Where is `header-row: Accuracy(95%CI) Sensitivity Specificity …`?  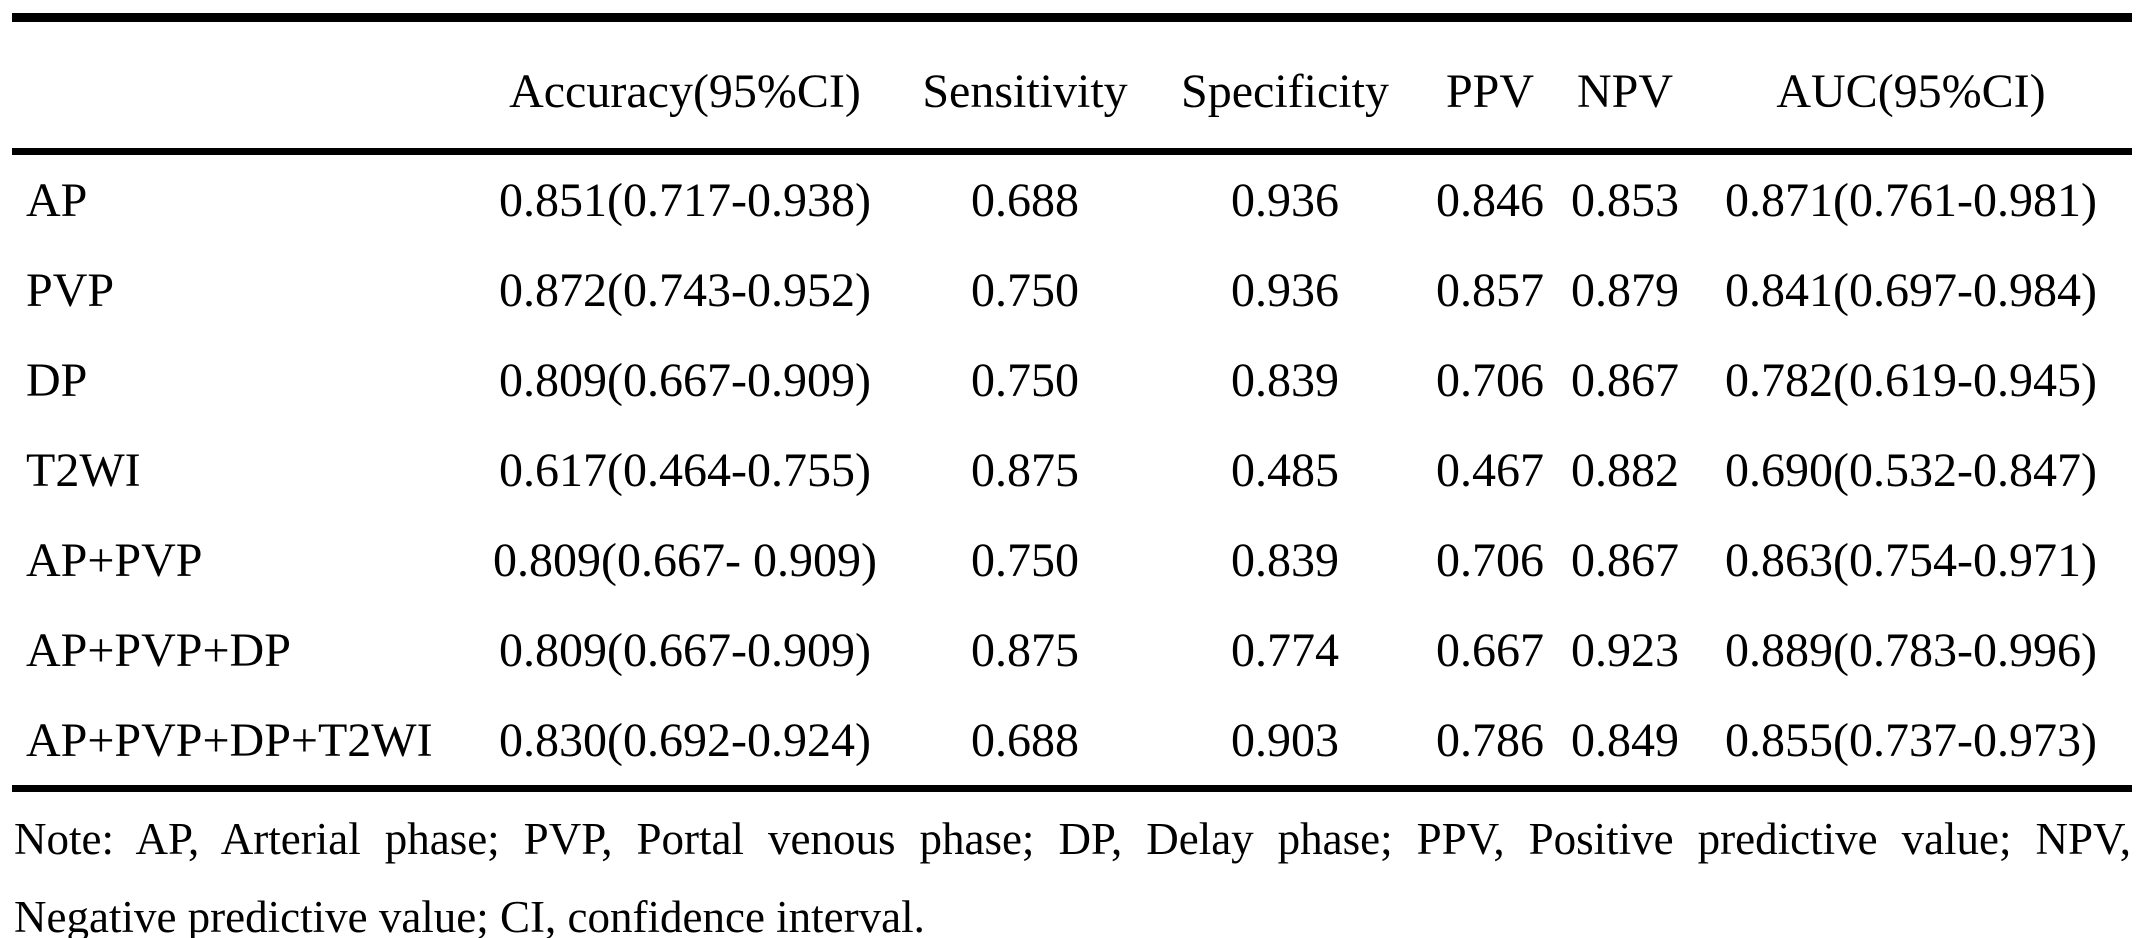
header-row: Accuracy(95%CI) Sensitivity Specificity … is located at coordinates (1072, 88).